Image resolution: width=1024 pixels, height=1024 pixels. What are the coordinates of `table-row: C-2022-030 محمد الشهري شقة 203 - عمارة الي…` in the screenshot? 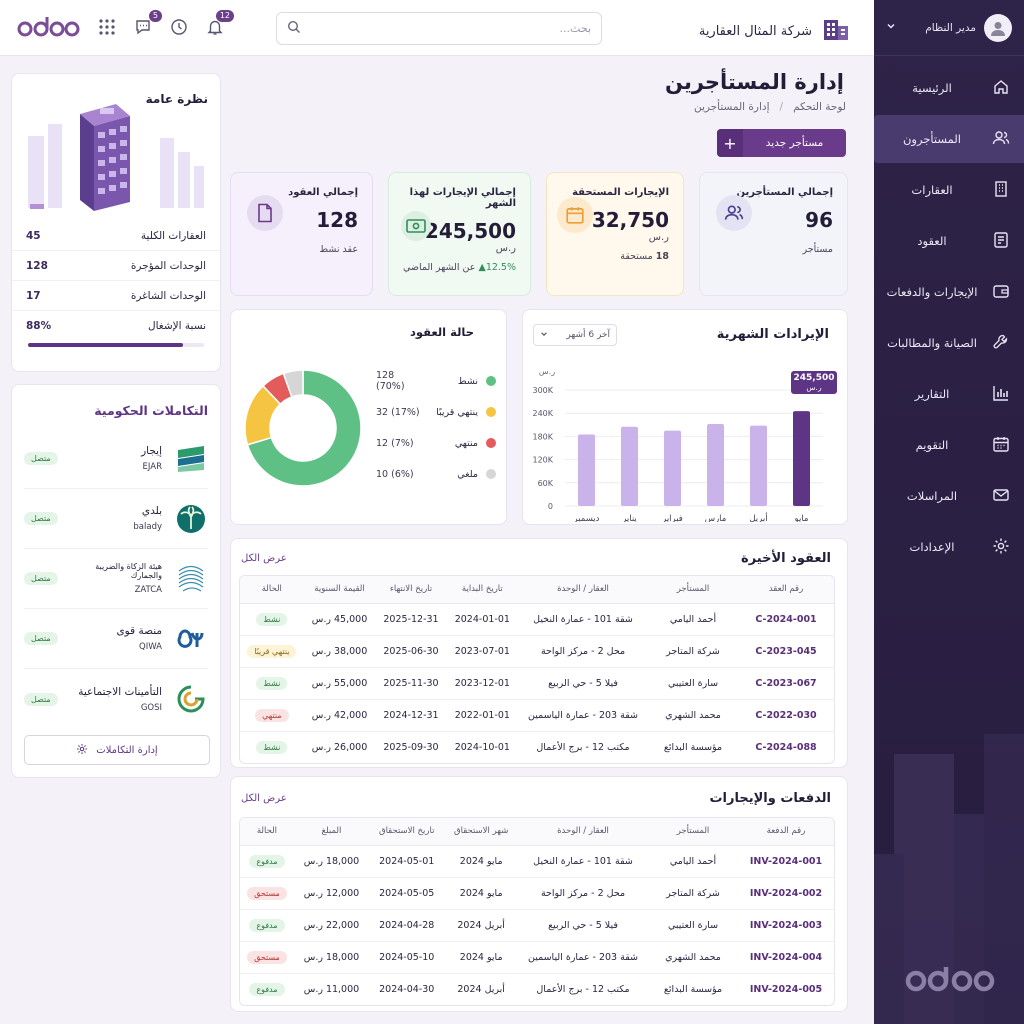 It's located at (537, 715).